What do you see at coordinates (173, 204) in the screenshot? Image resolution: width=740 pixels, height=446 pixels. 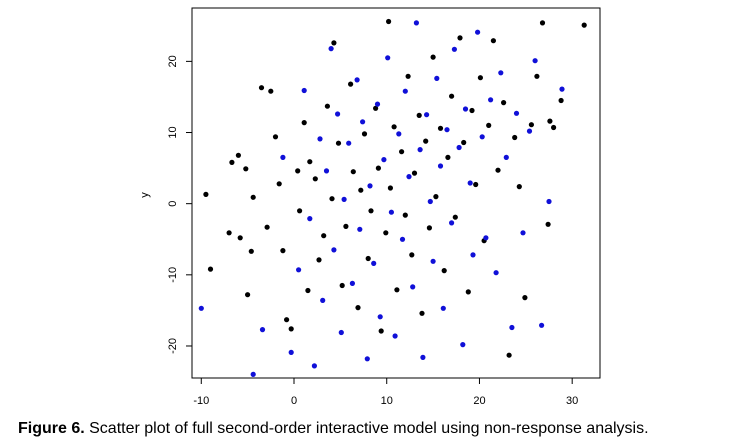 I see `y-tick-label: 0` at bounding box center [173, 204].